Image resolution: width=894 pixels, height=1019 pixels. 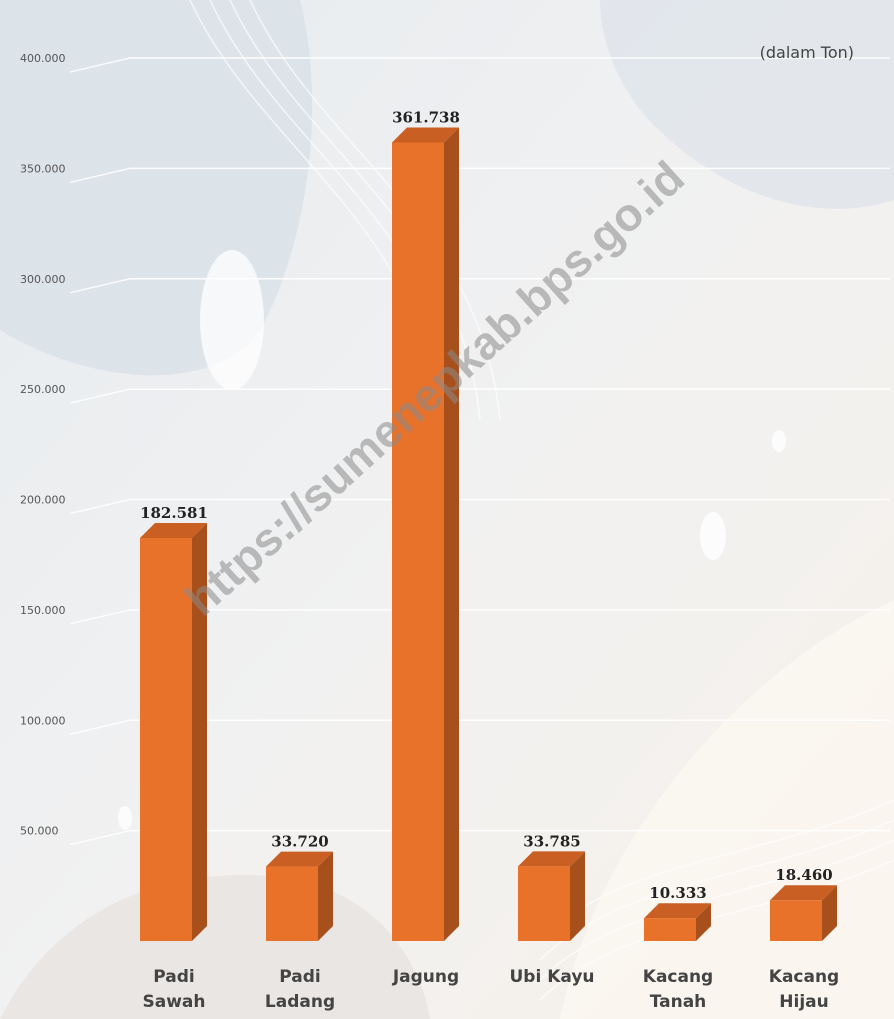 What do you see at coordinates (299, 842) in the screenshot?
I see `bar-value-label: 33.720` at bounding box center [299, 842].